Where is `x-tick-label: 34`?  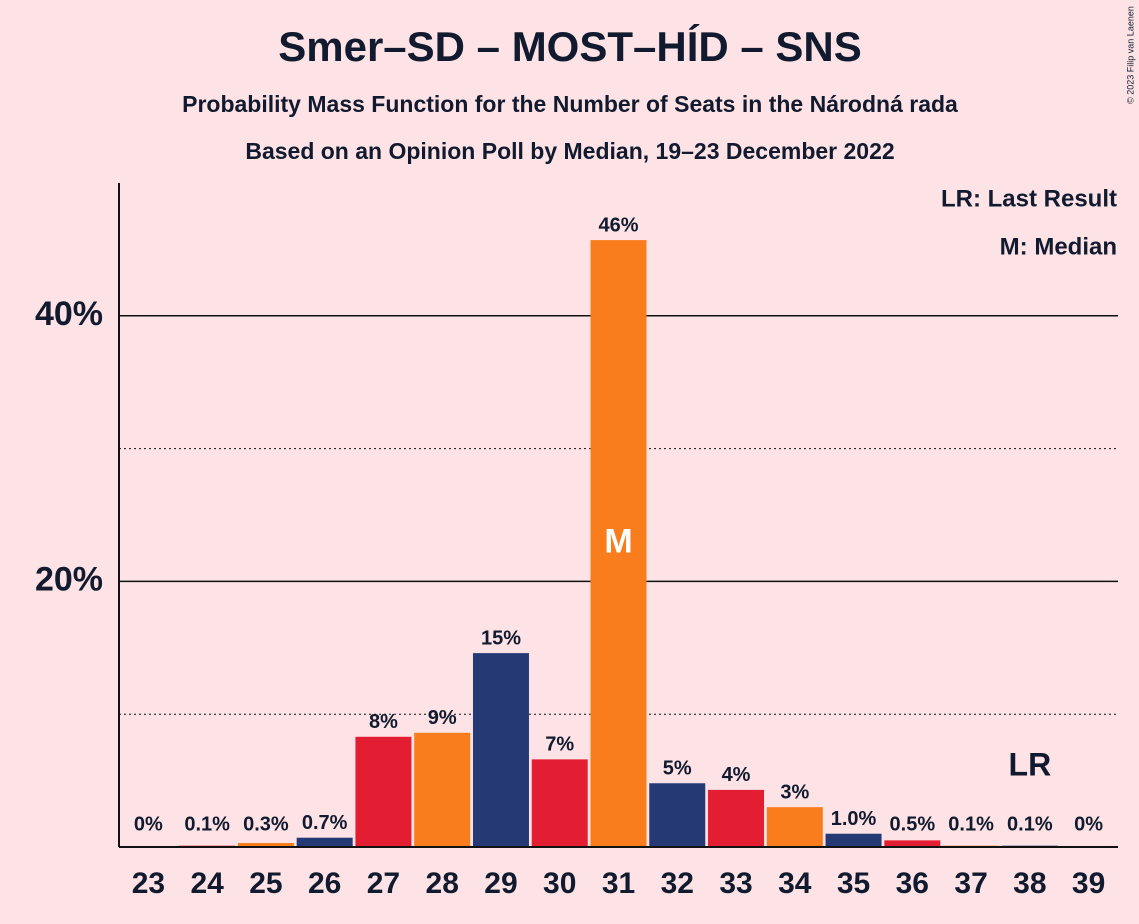 x-tick-label: 34 is located at coordinates (795, 883).